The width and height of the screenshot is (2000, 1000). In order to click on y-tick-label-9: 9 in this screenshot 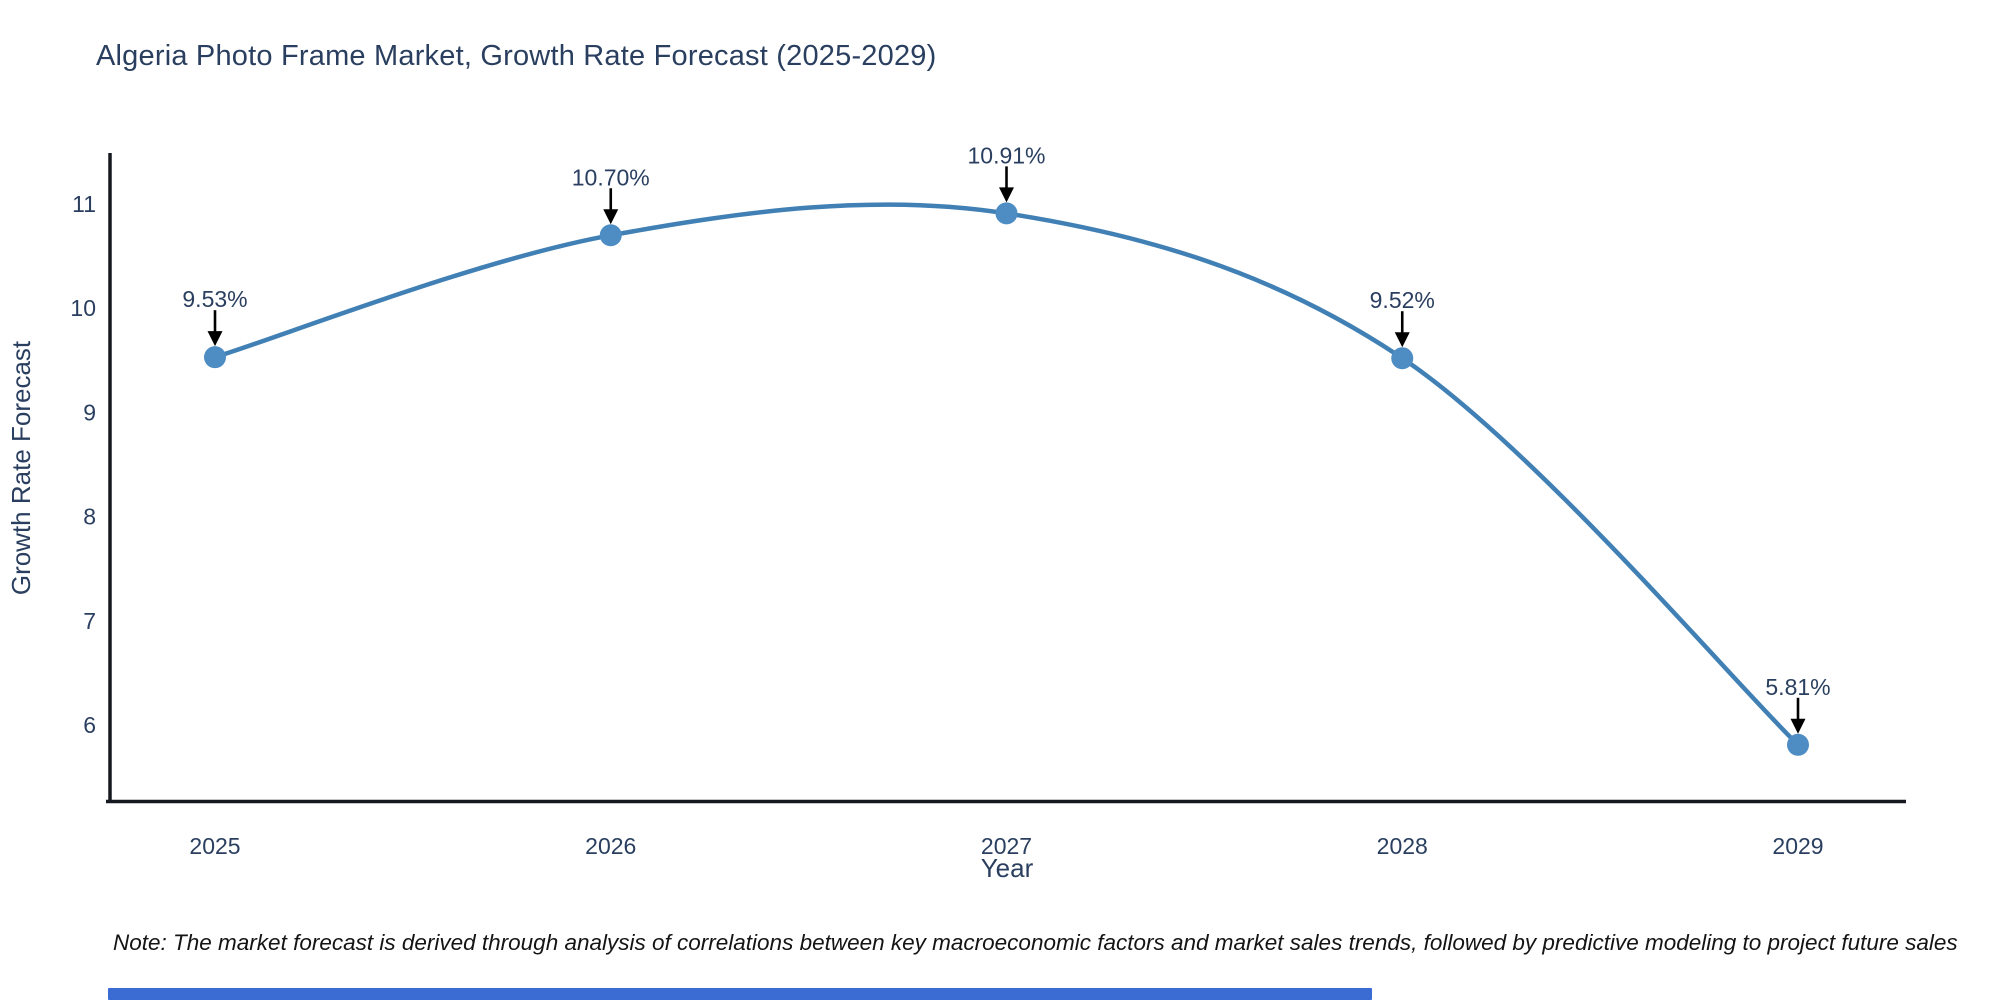, I will do `click(89, 412)`.